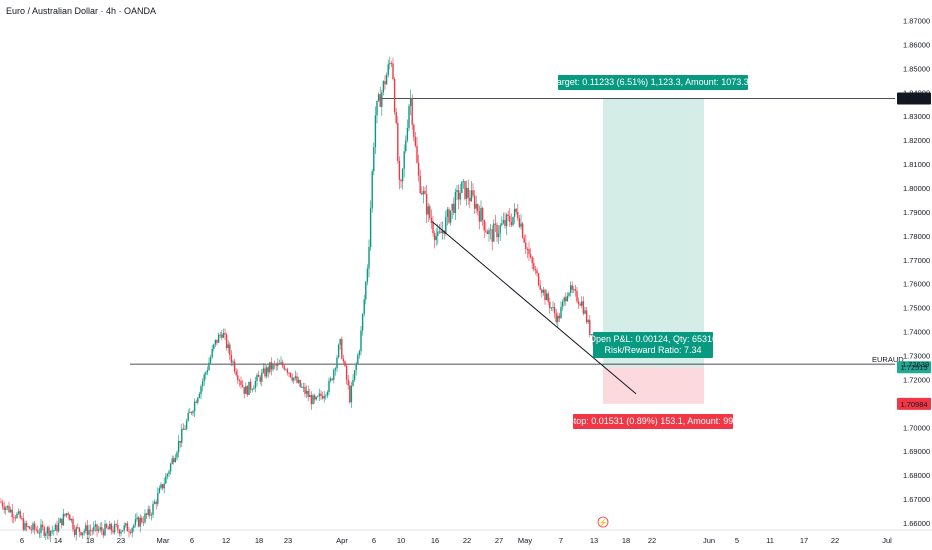 The image size is (932, 550). I want to click on x-tick-label: 10, so click(401, 540).